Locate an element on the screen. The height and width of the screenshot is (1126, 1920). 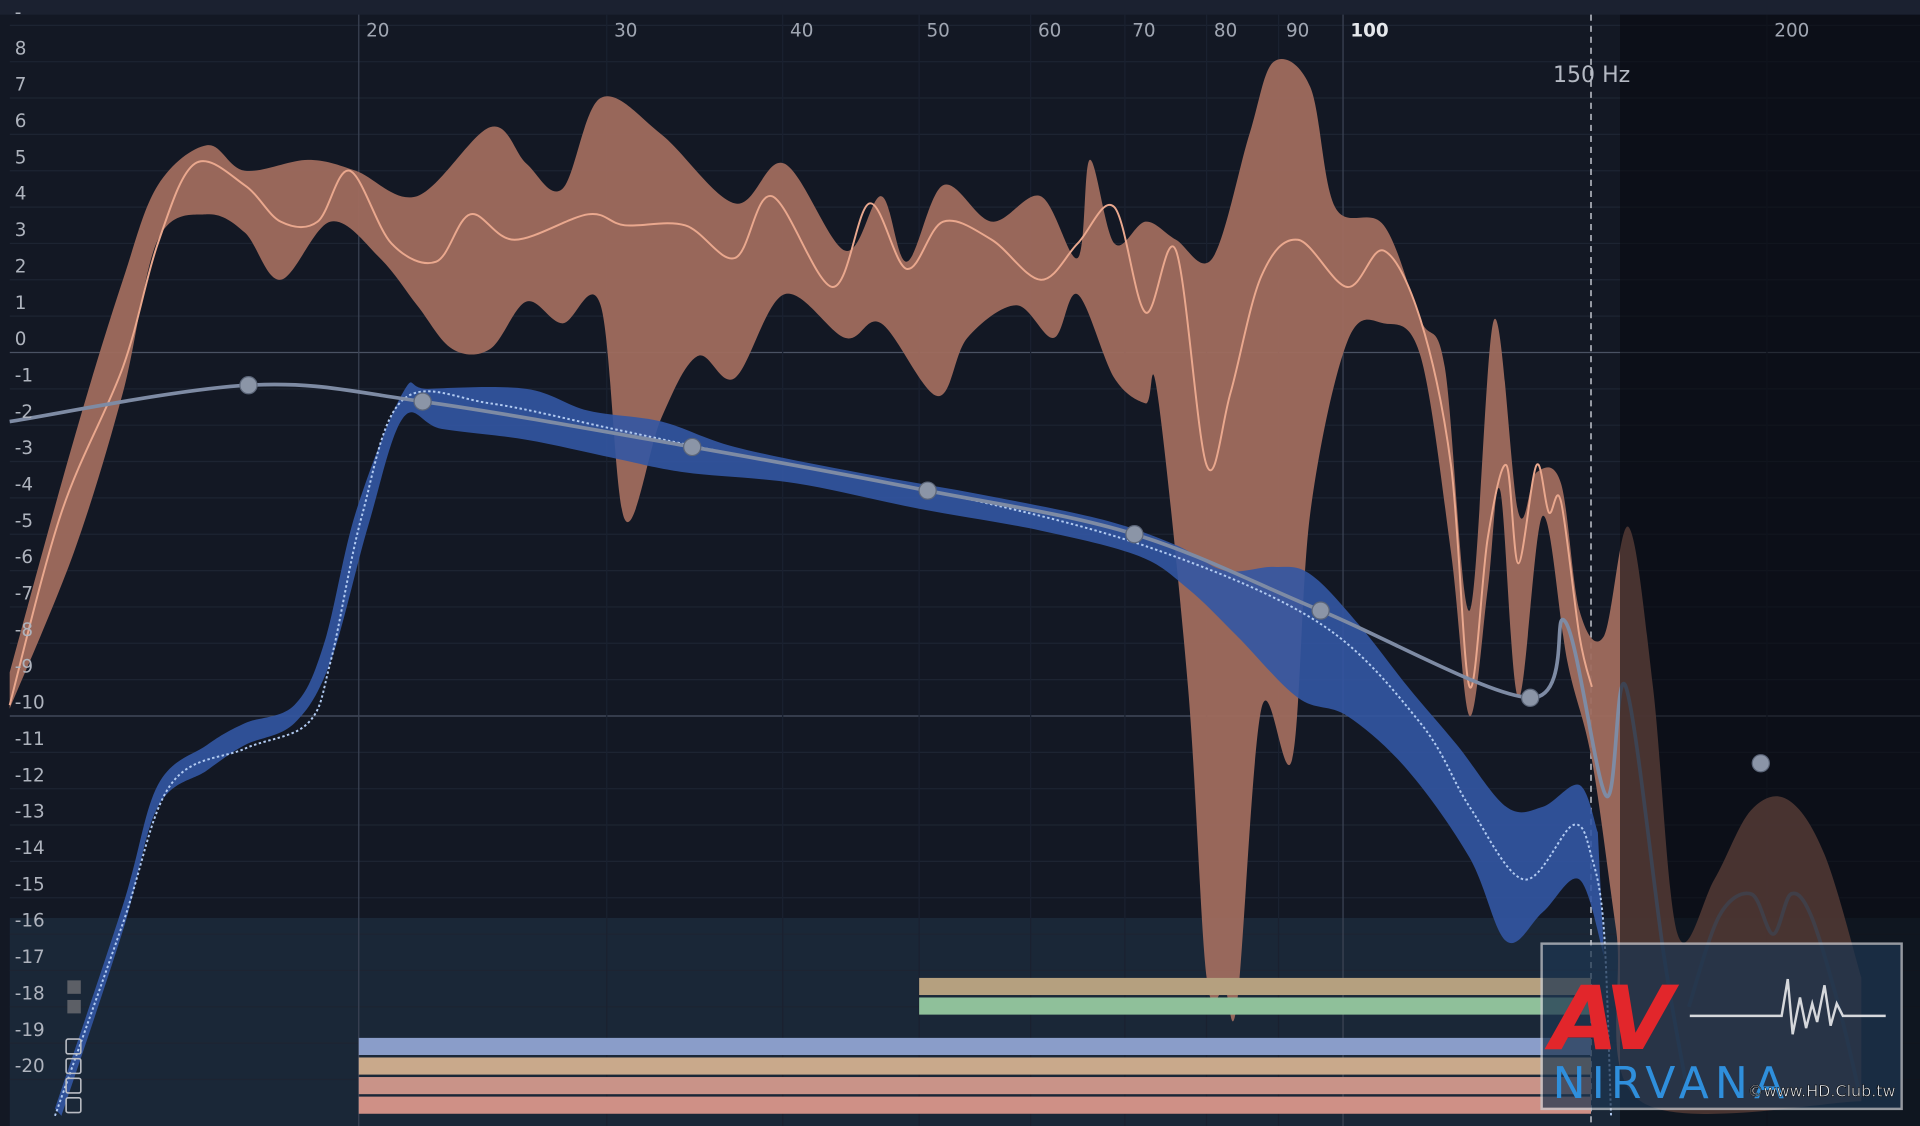
x-tick-label: 50 is located at coordinates (937, 31).